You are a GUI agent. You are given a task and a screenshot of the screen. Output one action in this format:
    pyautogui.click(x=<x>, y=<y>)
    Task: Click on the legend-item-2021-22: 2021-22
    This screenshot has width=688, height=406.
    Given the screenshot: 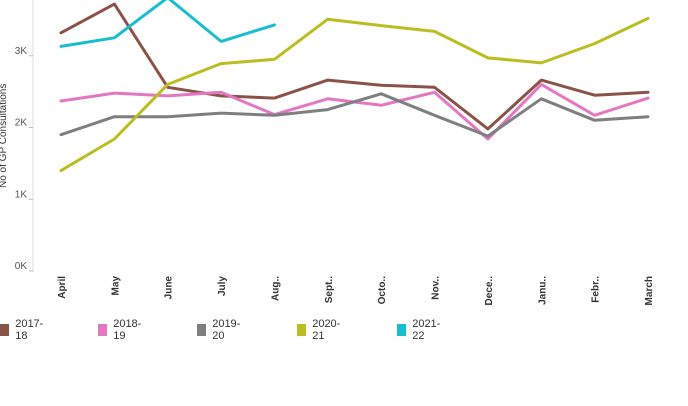 What is the action you would take?
    pyautogui.click(x=420, y=330)
    